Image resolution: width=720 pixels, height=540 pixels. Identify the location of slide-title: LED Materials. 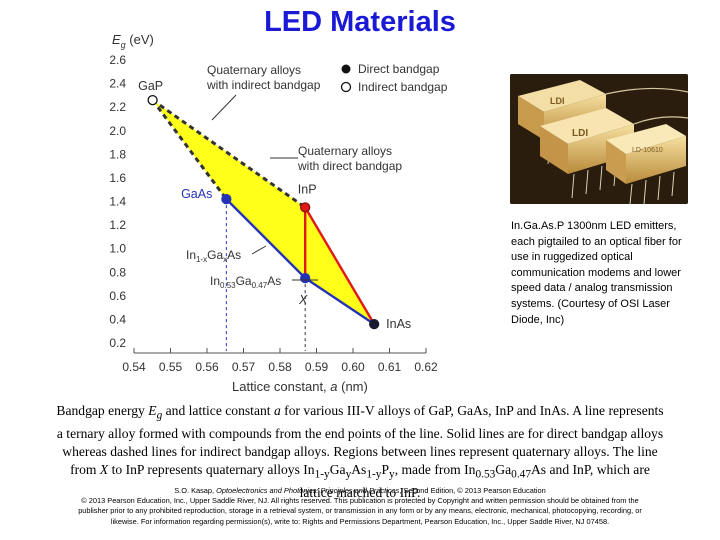
(360, 22).